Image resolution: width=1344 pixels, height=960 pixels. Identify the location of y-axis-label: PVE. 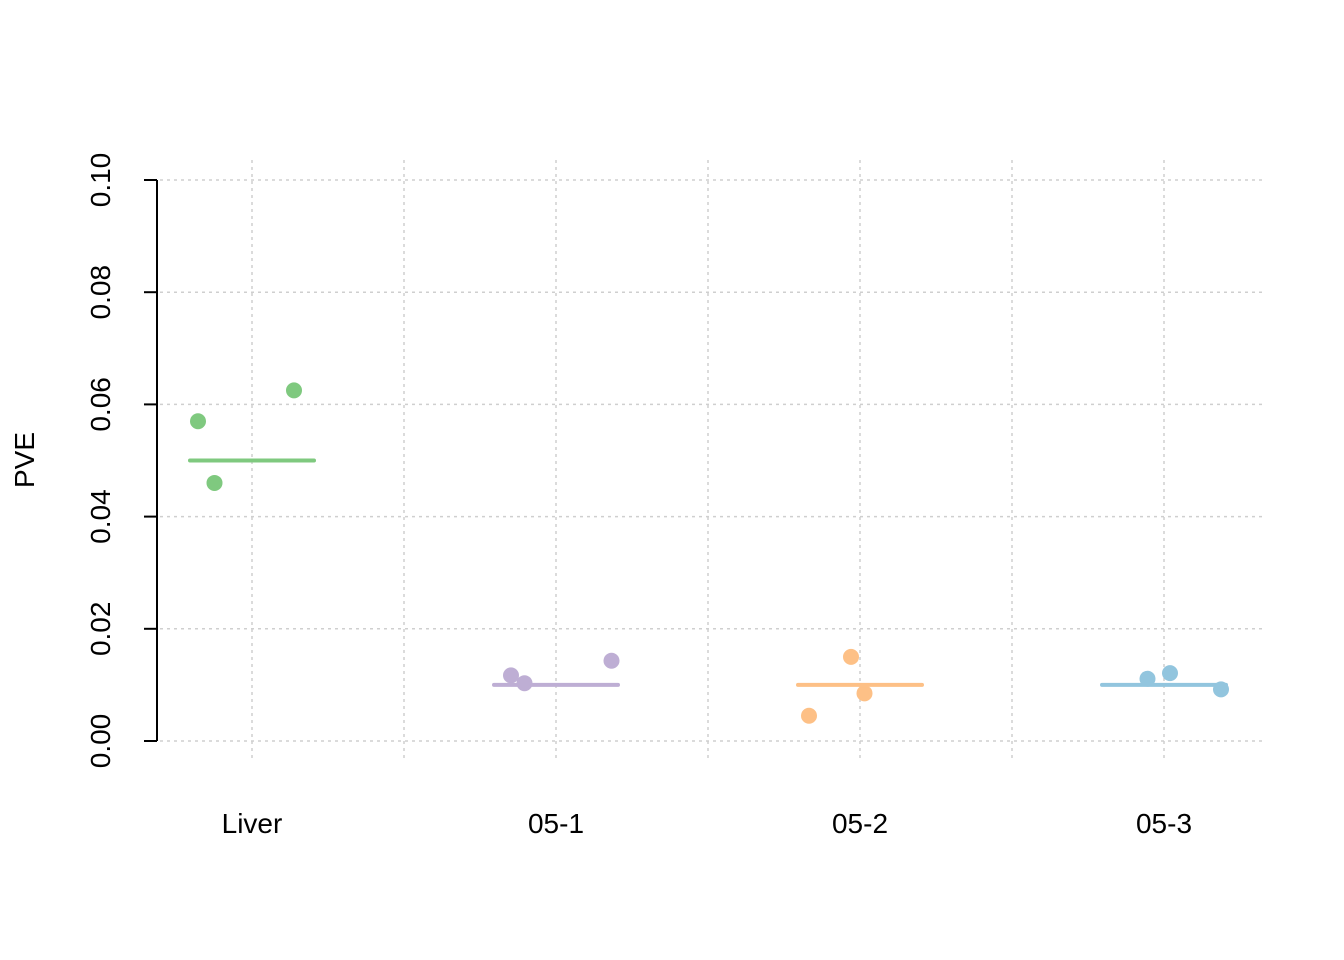
(24, 460).